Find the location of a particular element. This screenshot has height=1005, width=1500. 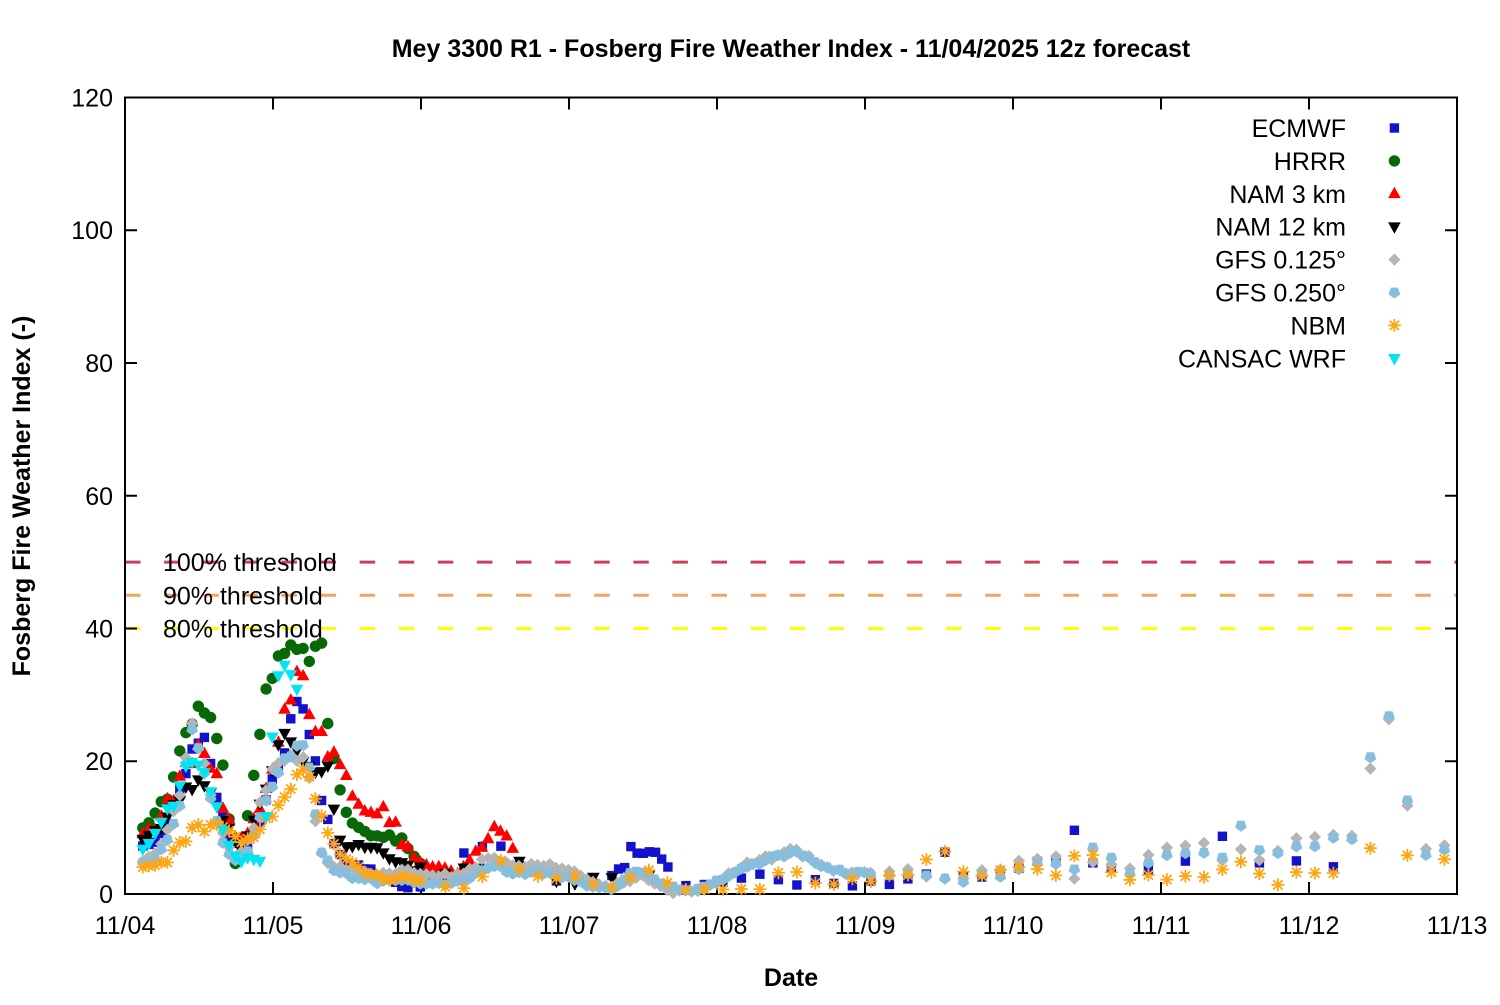

svg-text: Date is located at coordinates (791, 978).